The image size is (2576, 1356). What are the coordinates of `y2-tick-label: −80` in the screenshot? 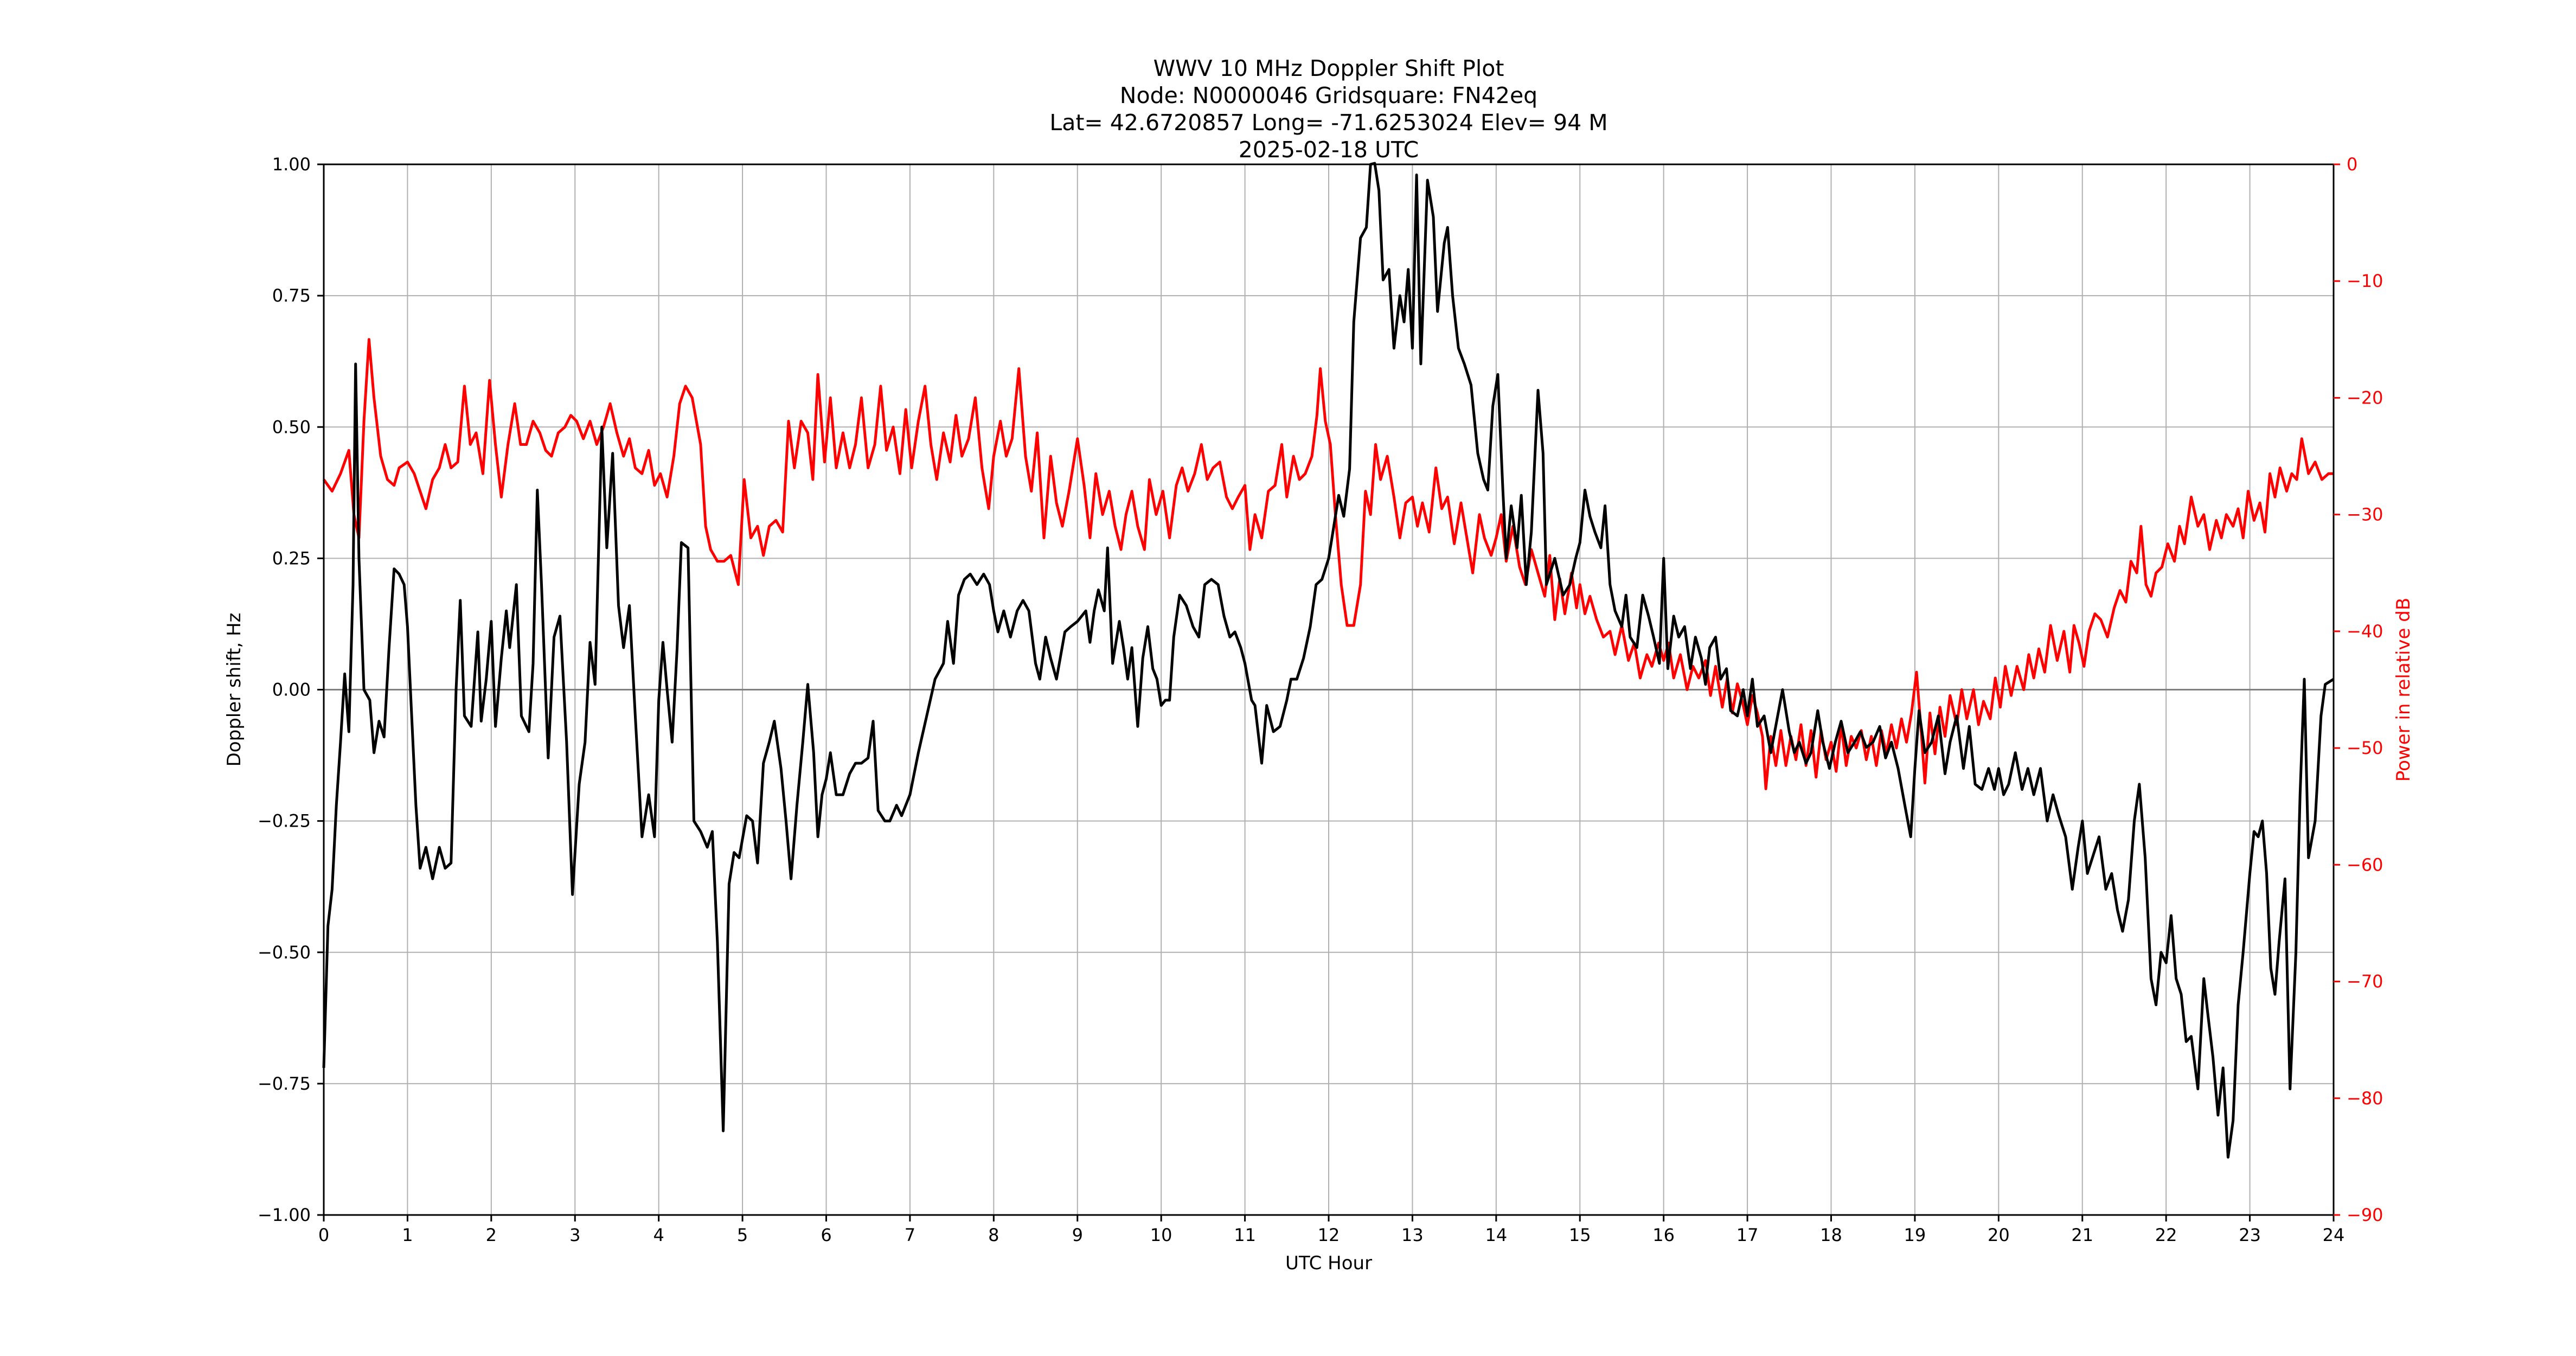 It's located at (2365, 1098).